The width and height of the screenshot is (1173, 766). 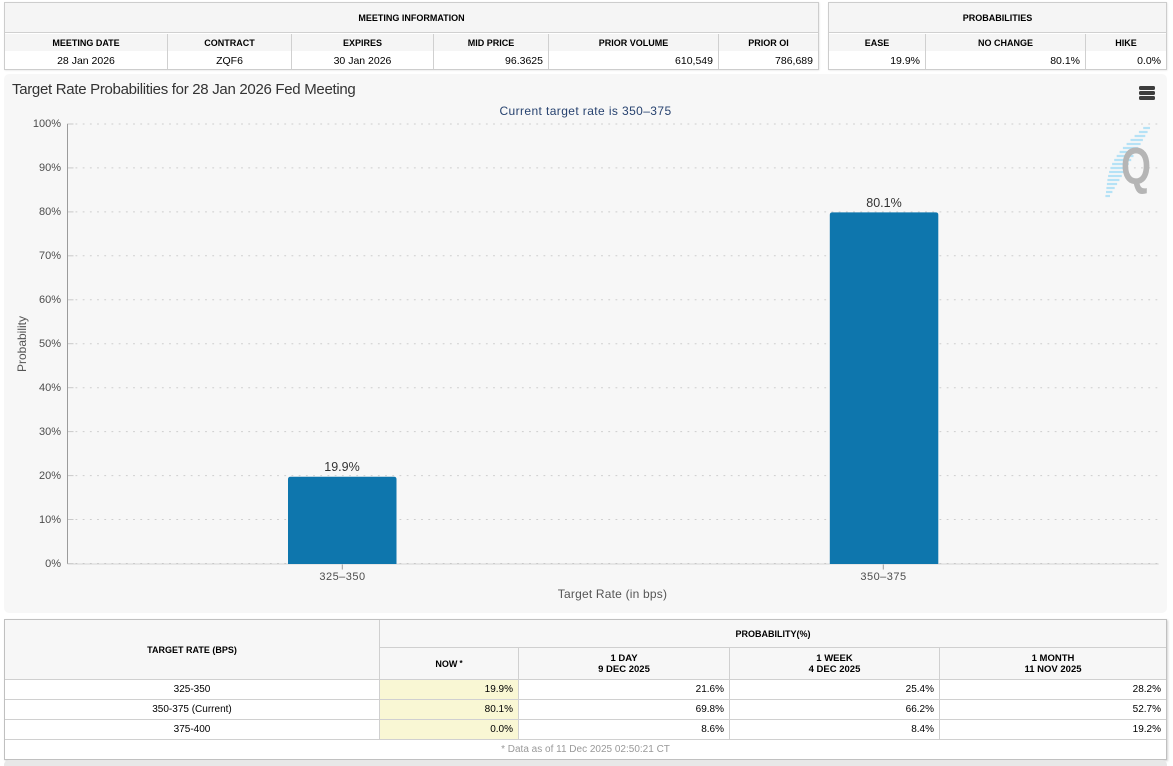 I want to click on svg-text: Q, so click(x=1136, y=167).